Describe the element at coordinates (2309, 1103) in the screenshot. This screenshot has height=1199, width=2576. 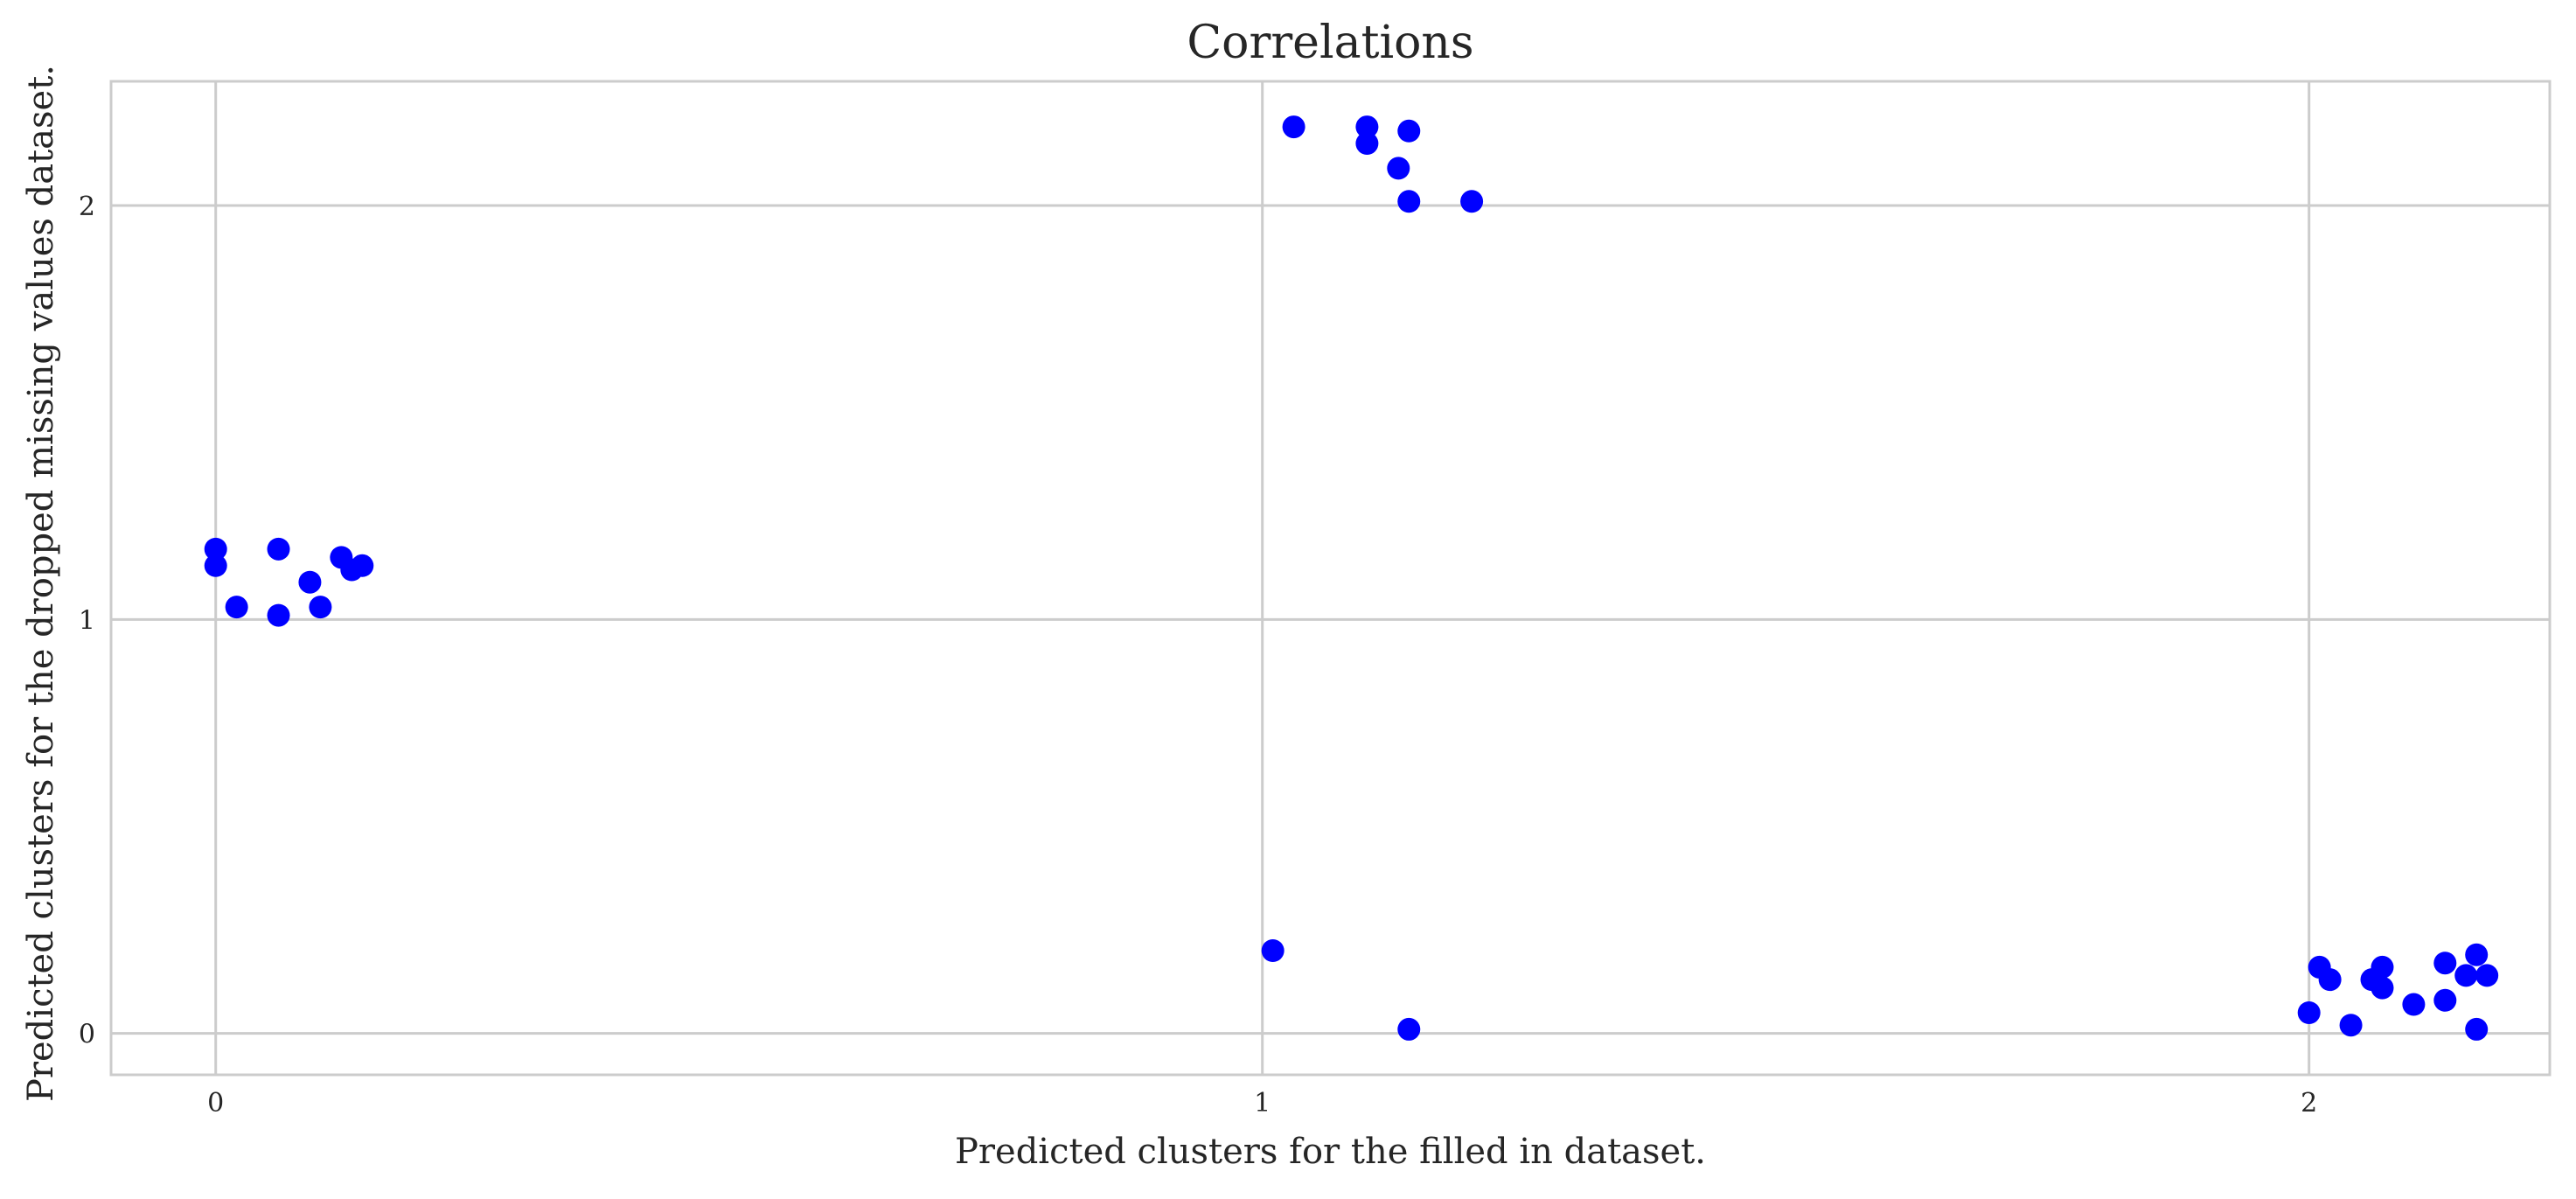
I see `x-tick-label: 2` at that location.